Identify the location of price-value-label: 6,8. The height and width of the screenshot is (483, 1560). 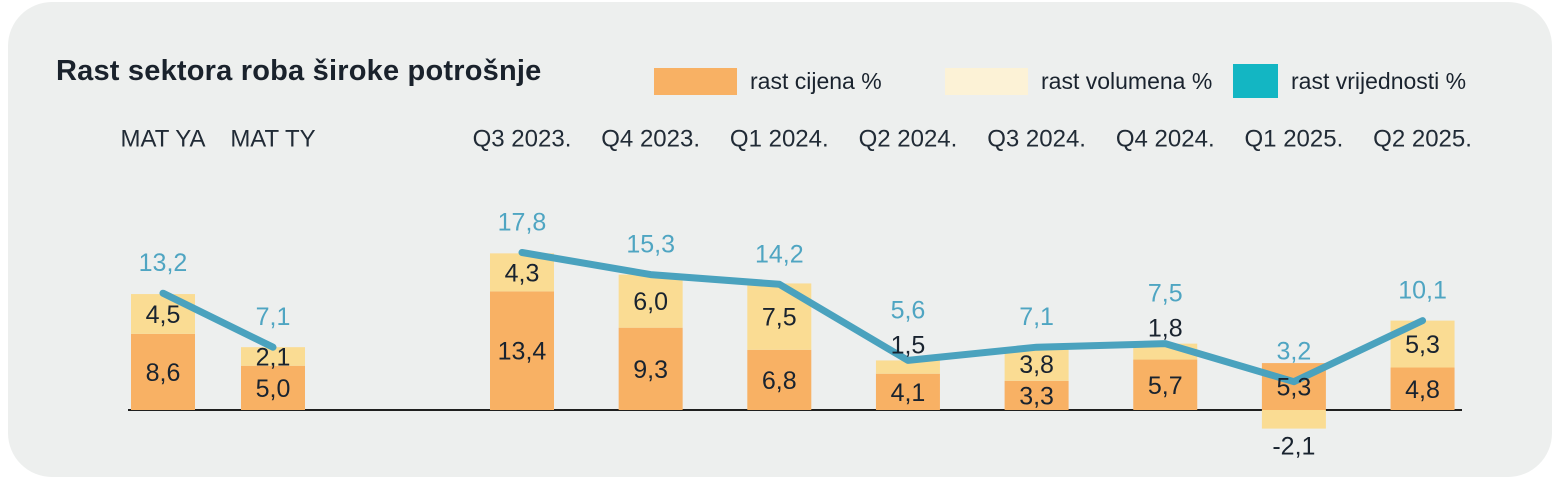
(779, 381).